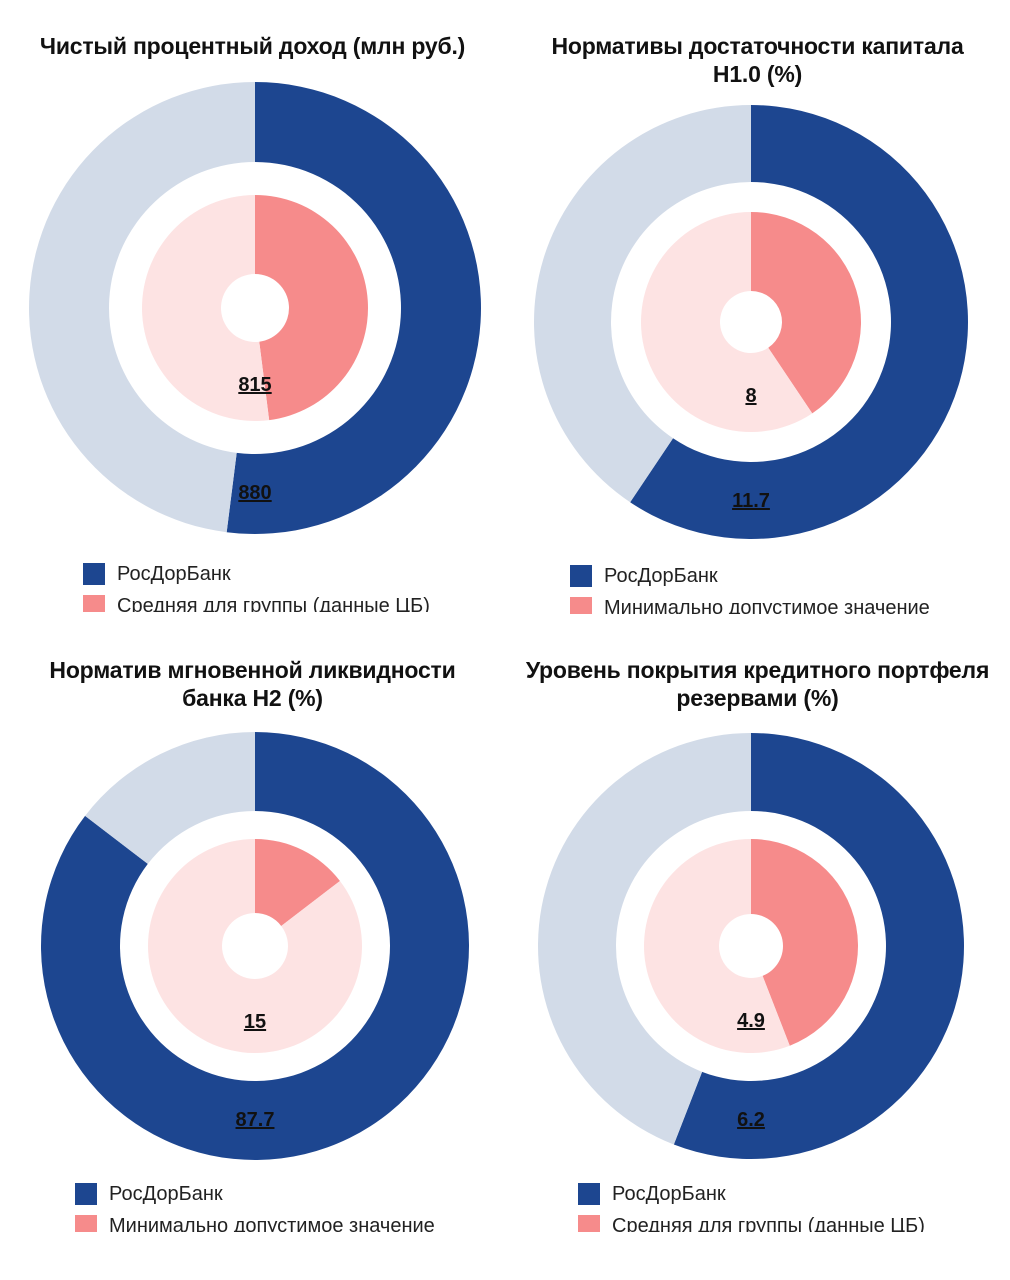 This screenshot has width=1010, height=1280. I want to click on donut-chart: 6.2 4.9, so click(750, 946).